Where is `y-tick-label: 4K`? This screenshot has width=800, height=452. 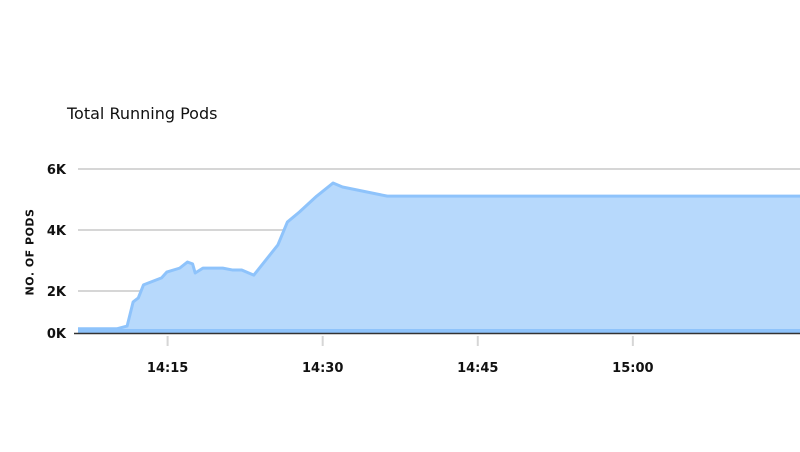 y-tick-label: 4K is located at coordinates (57, 231).